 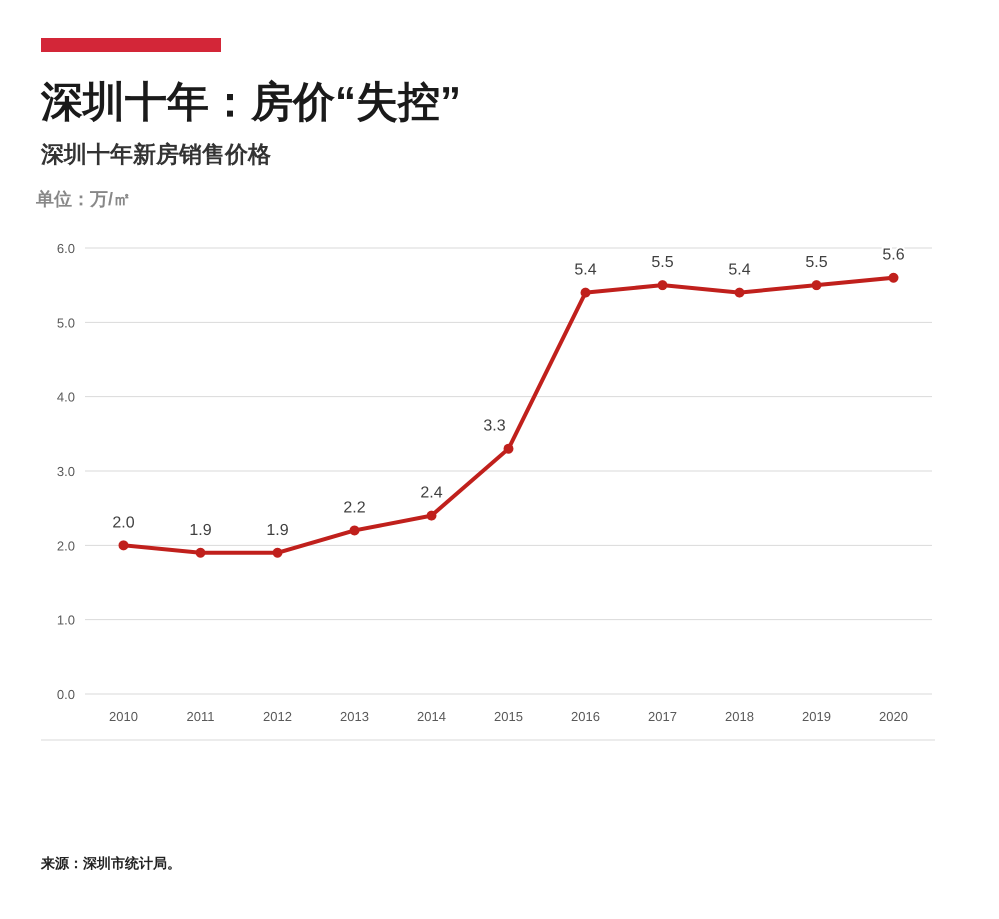 What do you see at coordinates (65, 322) in the screenshot?
I see `y-tick-label: 5.0` at bounding box center [65, 322].